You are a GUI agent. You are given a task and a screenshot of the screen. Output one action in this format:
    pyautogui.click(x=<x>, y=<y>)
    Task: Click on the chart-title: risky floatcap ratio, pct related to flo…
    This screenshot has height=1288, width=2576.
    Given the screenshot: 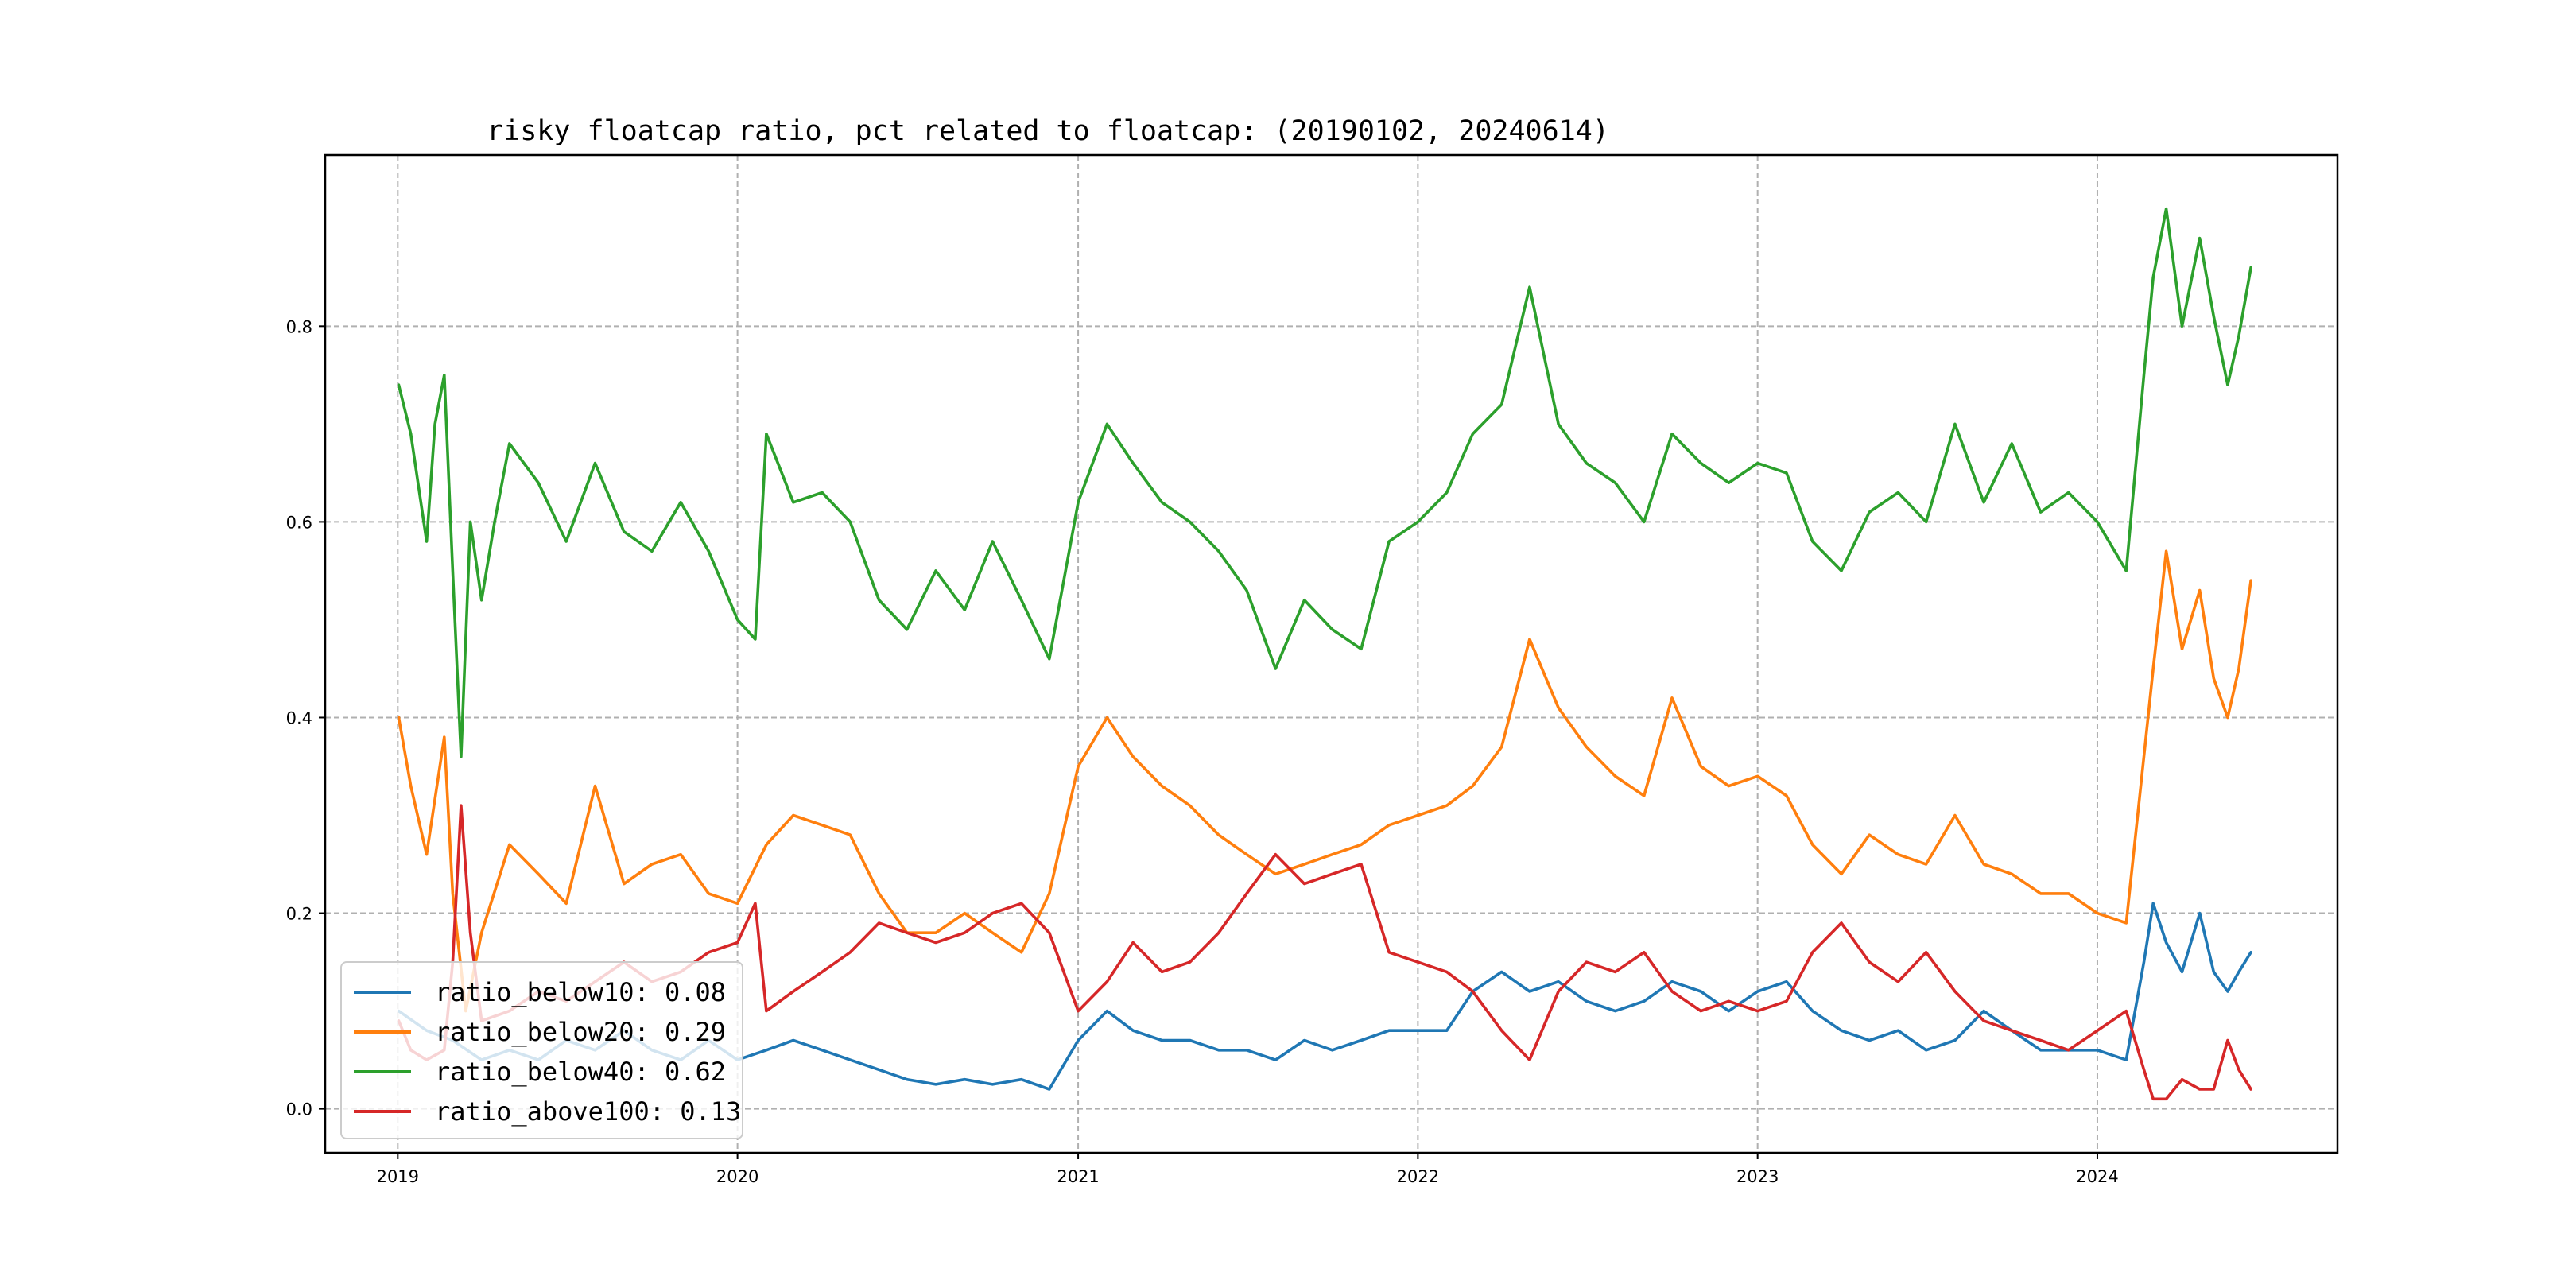 What is the action you would take?
    pyautogui.click(x=1048, y=131)
    